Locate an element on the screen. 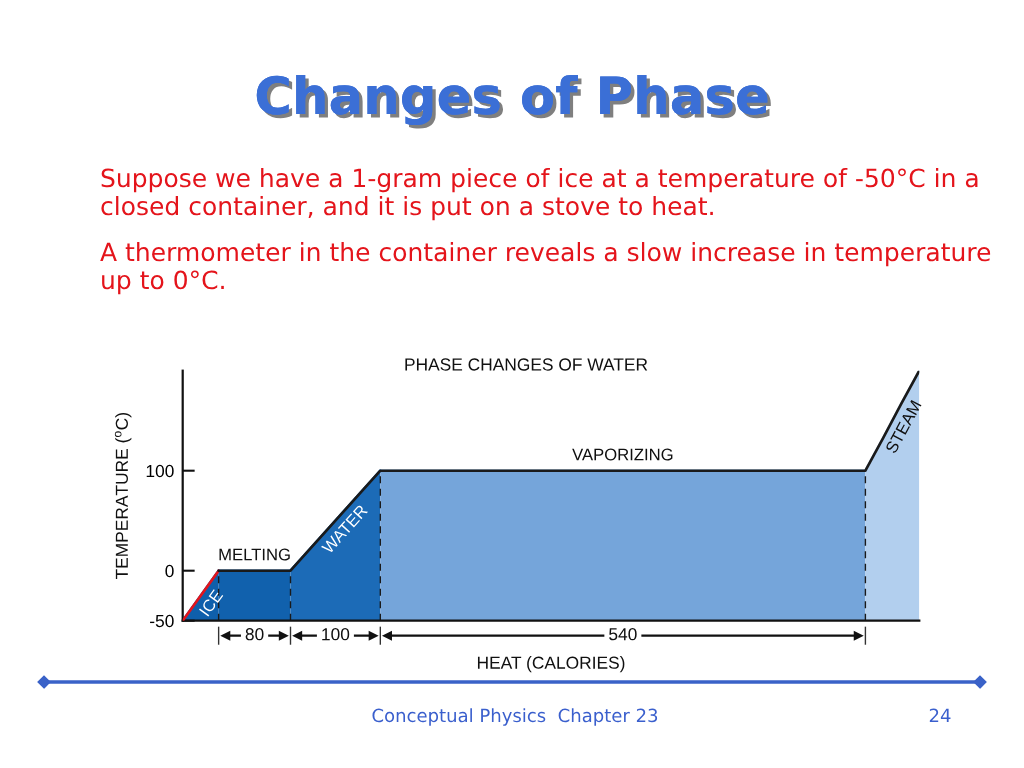 This screenshot has width=1024, height=768. series-label: VAPORIZING is located at coordinates (622, 454).